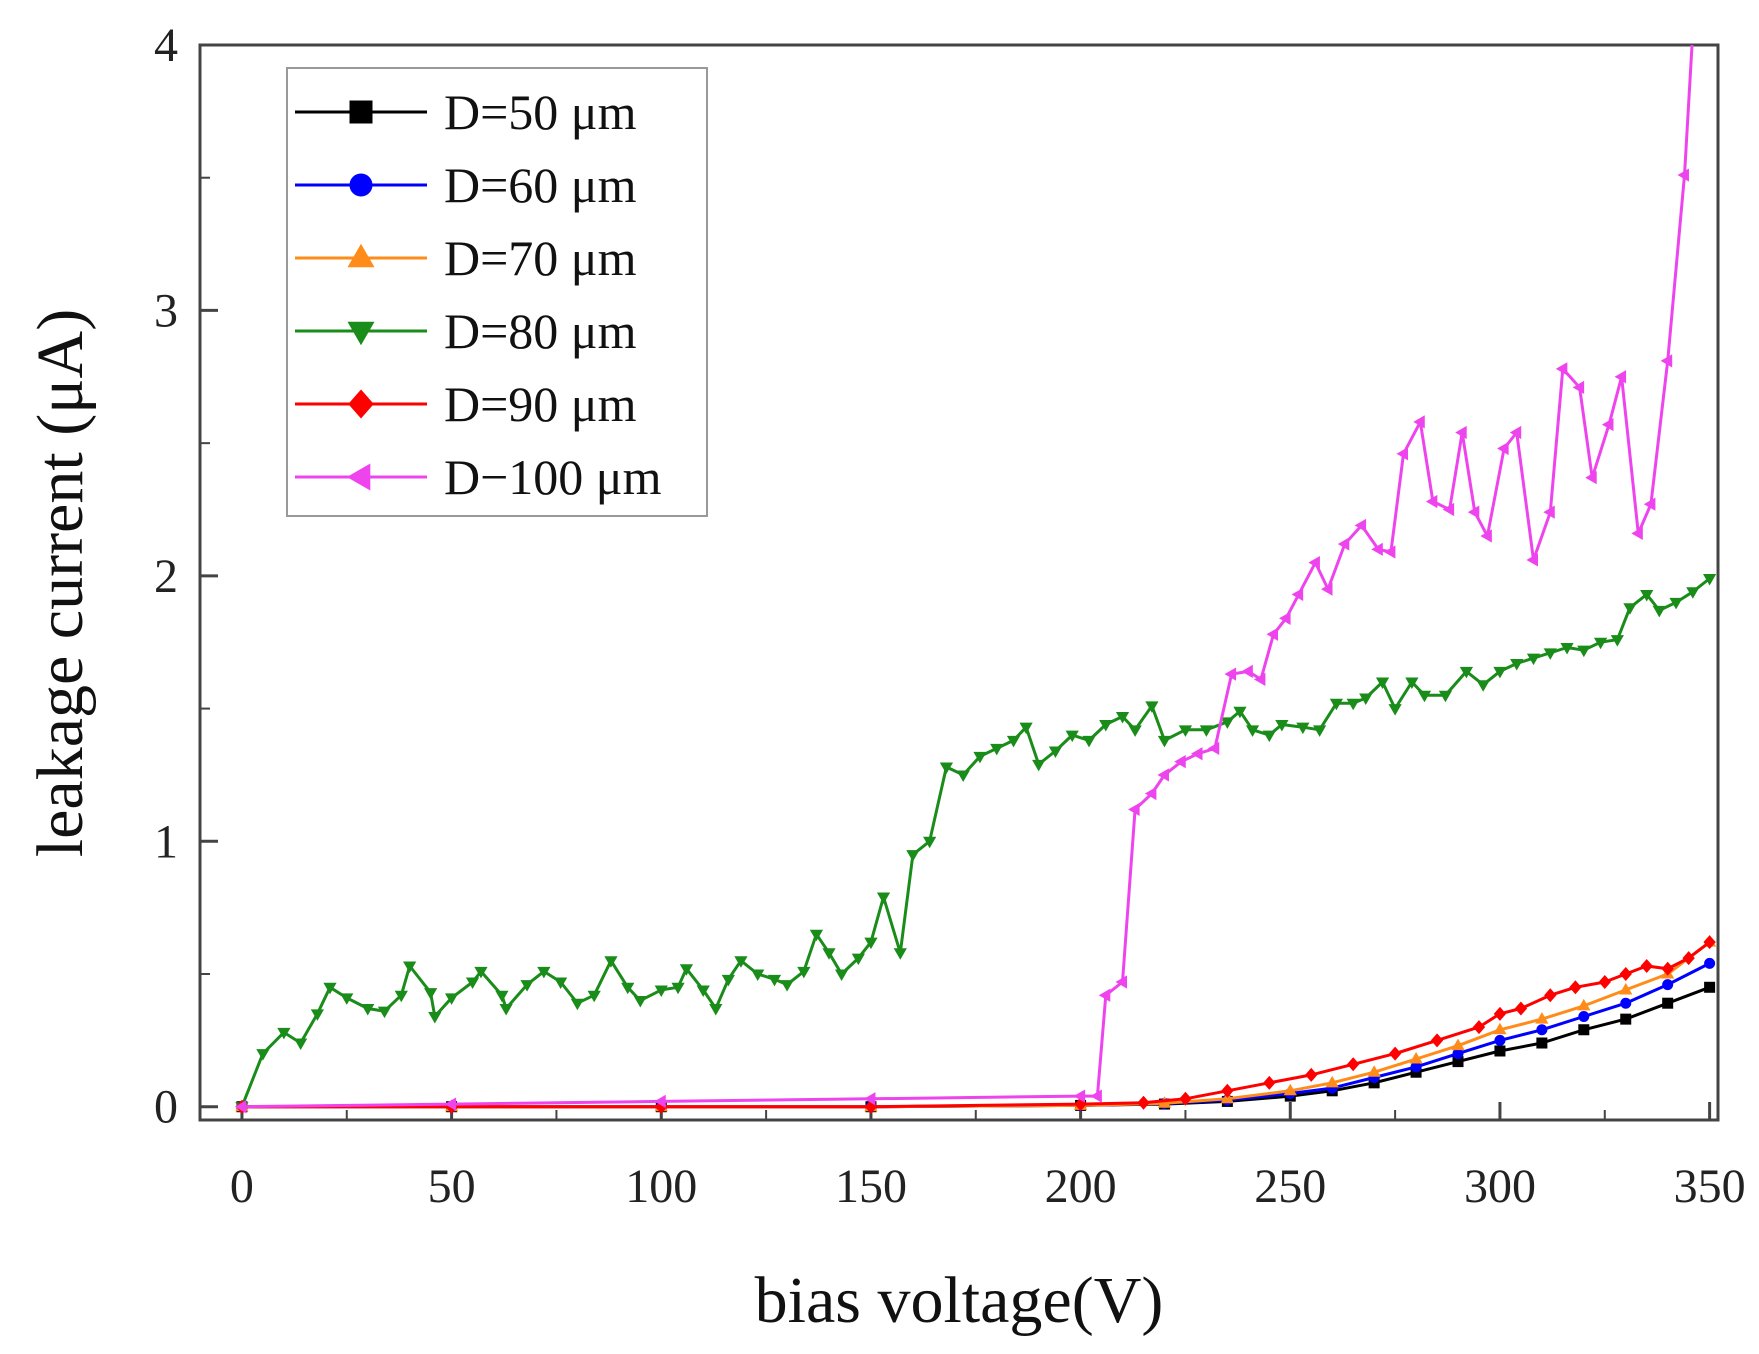 This screenshot has height=1354, width=1759. I want to click on legend-item: D=50 μm, so click(466, 112).